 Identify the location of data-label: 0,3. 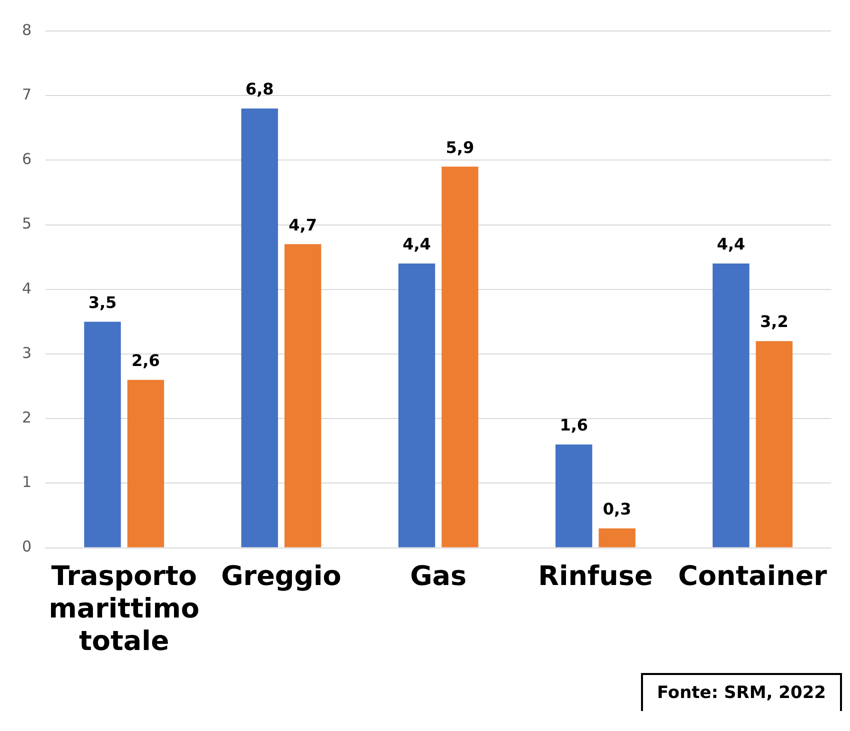
(617, 509).